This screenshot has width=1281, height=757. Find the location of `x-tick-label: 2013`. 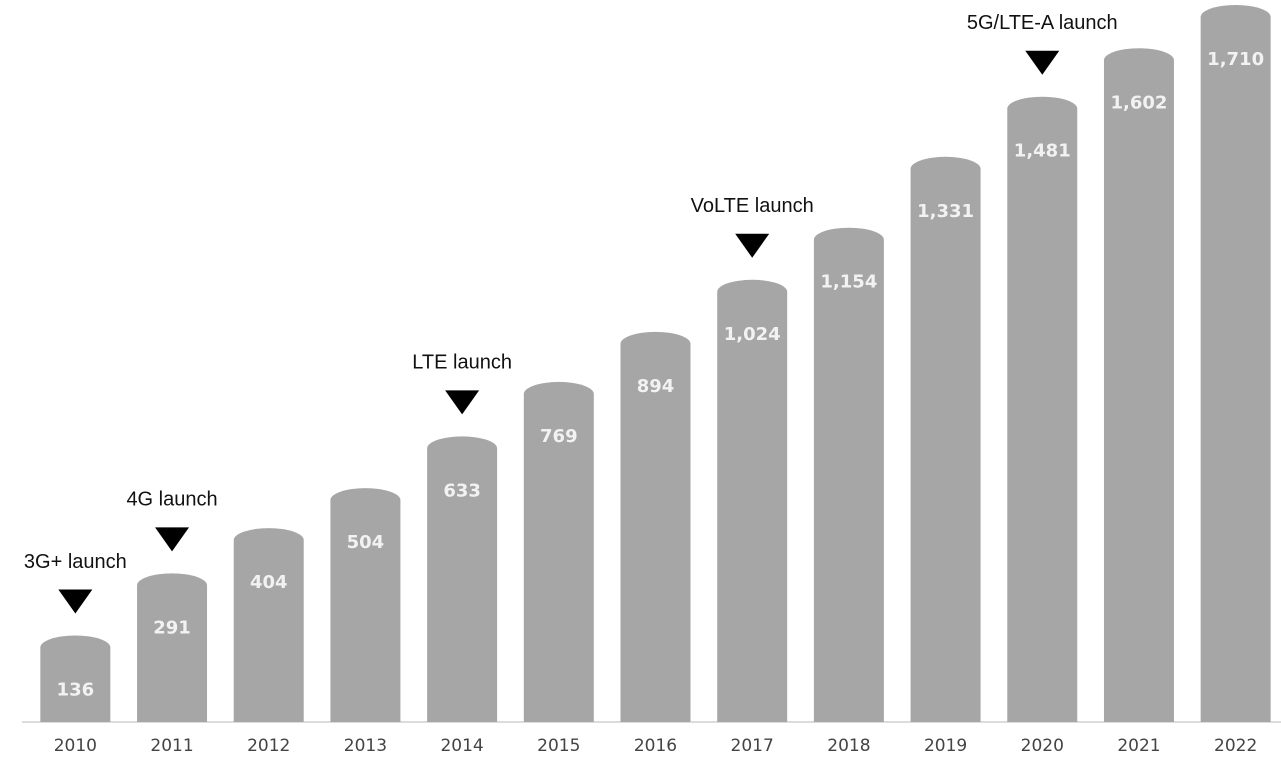

x-tick-label: 2013 is located at coordinates (365, 746).